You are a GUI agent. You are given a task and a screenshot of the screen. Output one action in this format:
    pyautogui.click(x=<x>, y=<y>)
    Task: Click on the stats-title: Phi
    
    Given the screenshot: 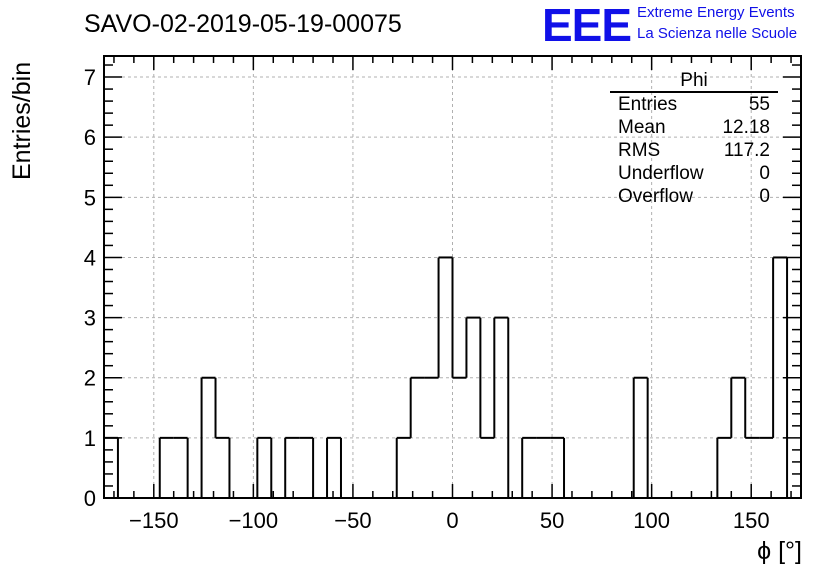 What is the action you would take?
    pyautogui.click(x=694, y=81)
    